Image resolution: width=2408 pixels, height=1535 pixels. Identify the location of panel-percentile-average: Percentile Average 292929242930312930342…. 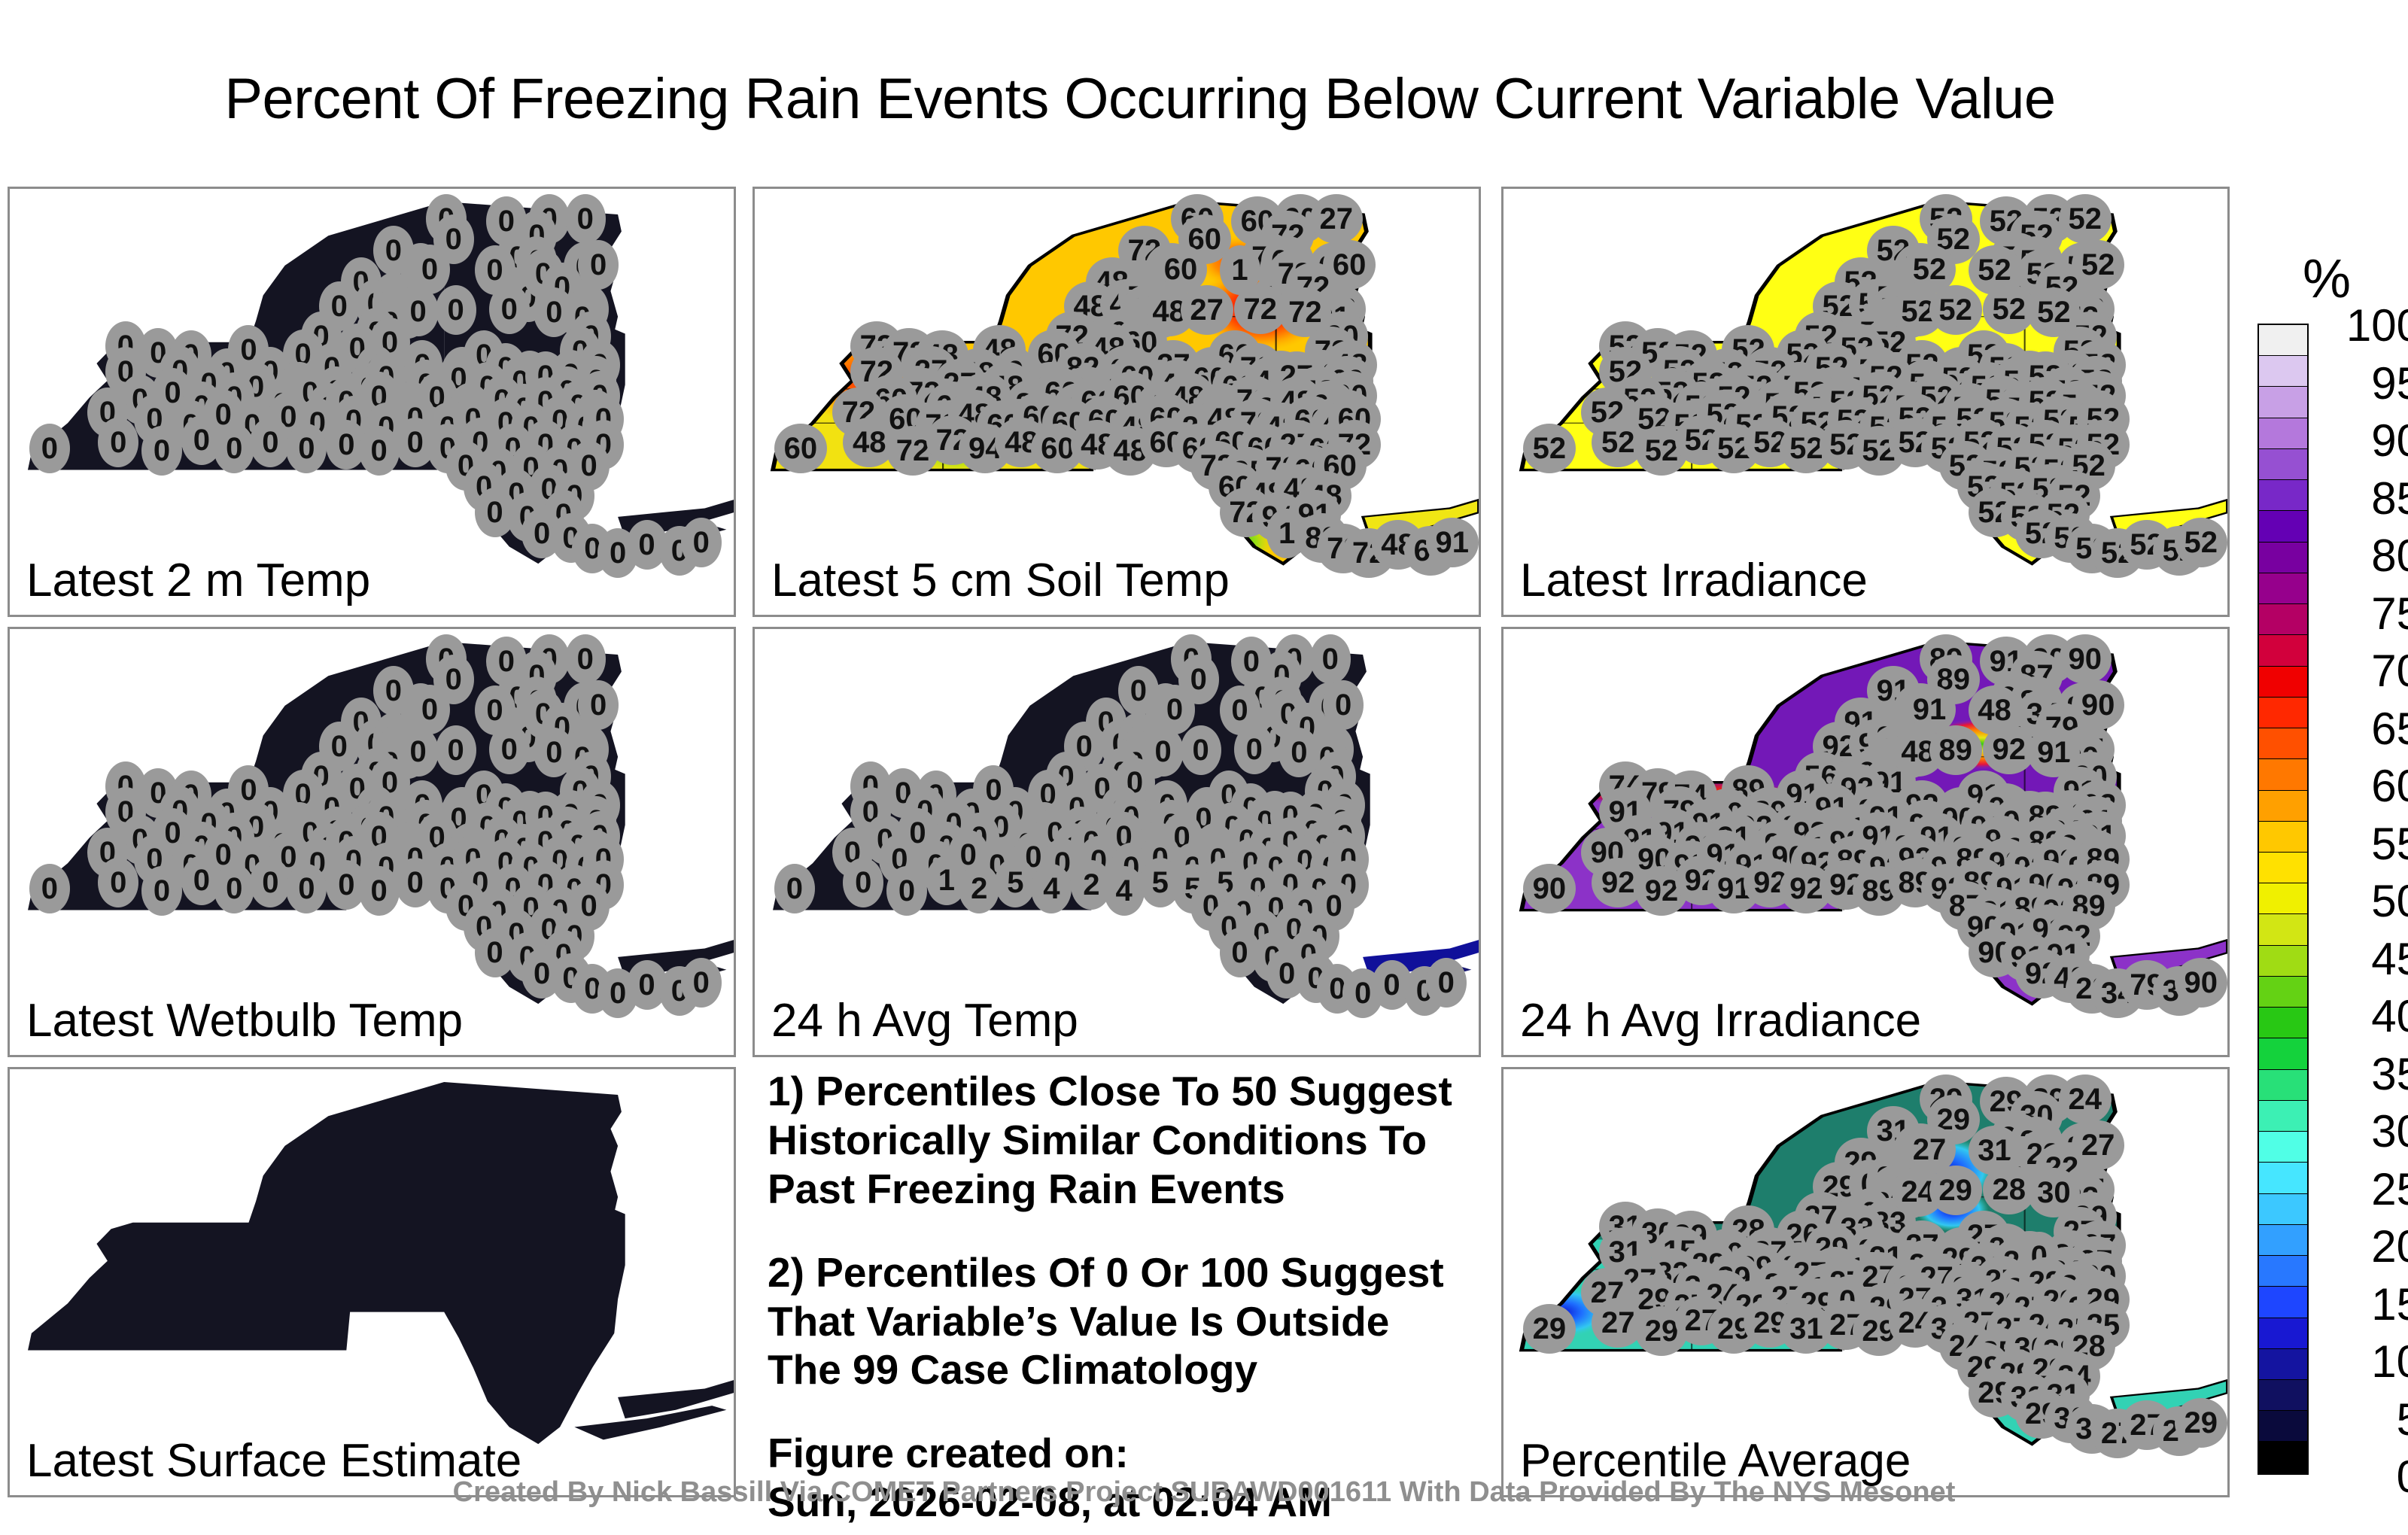
(1865, 1282).